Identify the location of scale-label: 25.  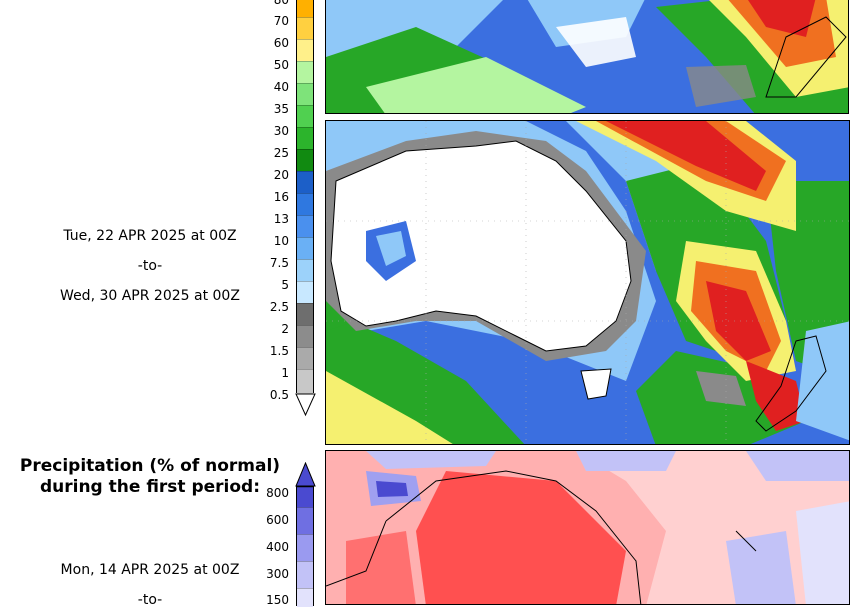
(281, 153).